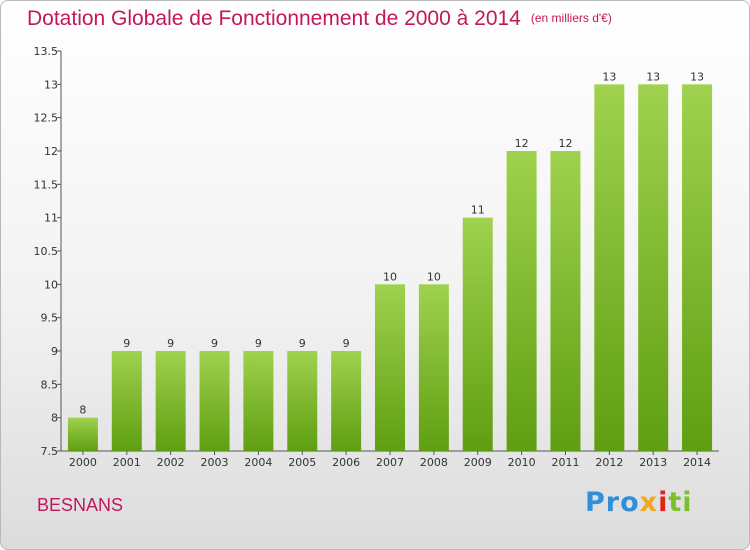 The image size is (750, 550). What do you see at coordinates (46, 184) in the screenshot?
I see `y-tick-label: 11.5` at bounding box center [46, 184].